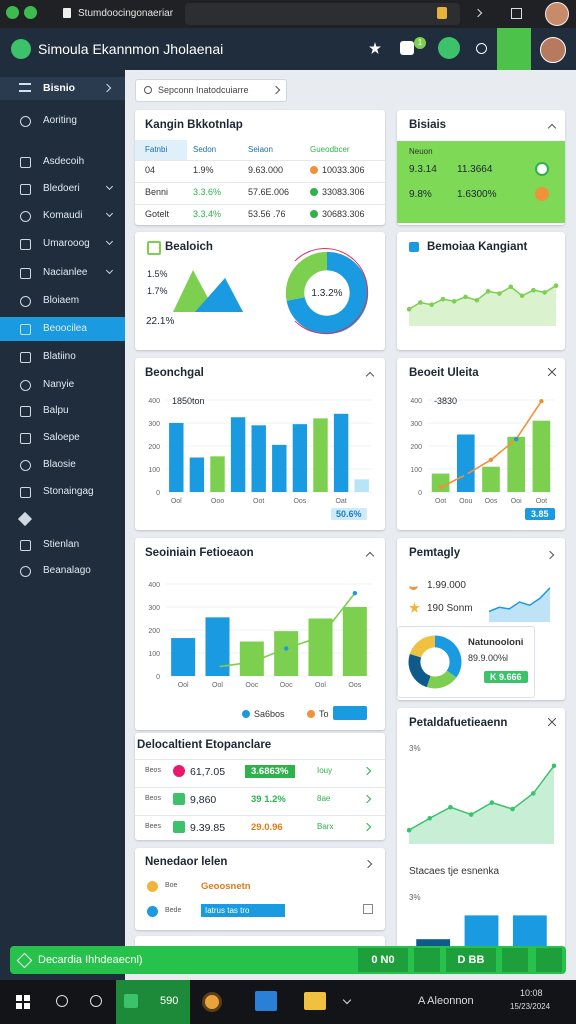 The height and width of the screenshot is (1024, 576). Describe the element at coordinates (59, 356) in the screenshot. I see `nav-item: Blatiino` at that location.